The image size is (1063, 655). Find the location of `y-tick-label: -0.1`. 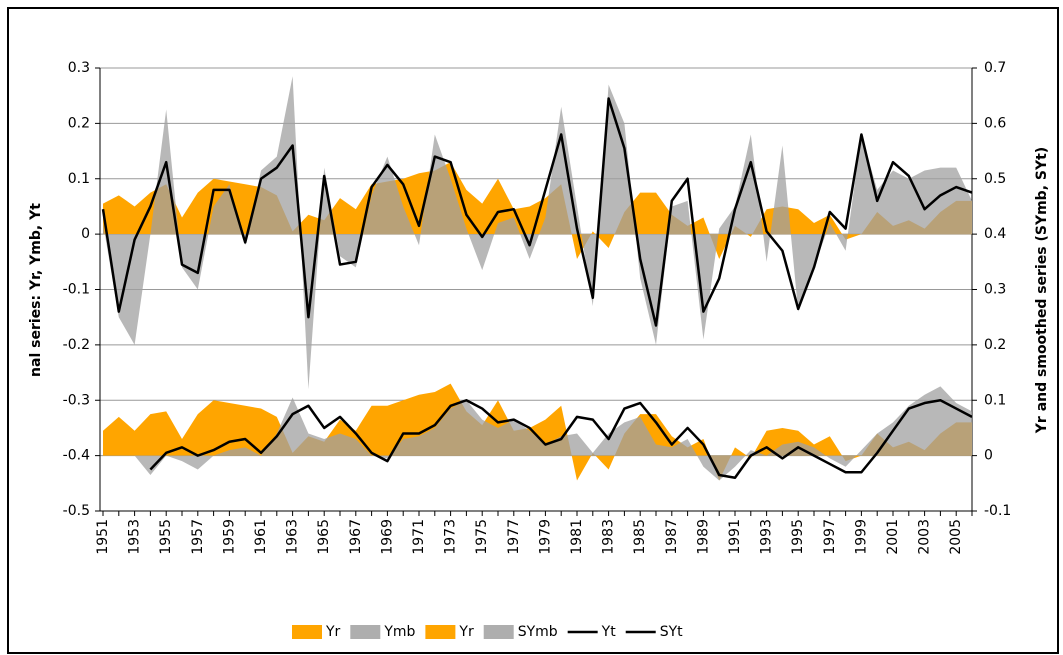

y-tick-label: -0.1 is located at coordinates (76, 290).